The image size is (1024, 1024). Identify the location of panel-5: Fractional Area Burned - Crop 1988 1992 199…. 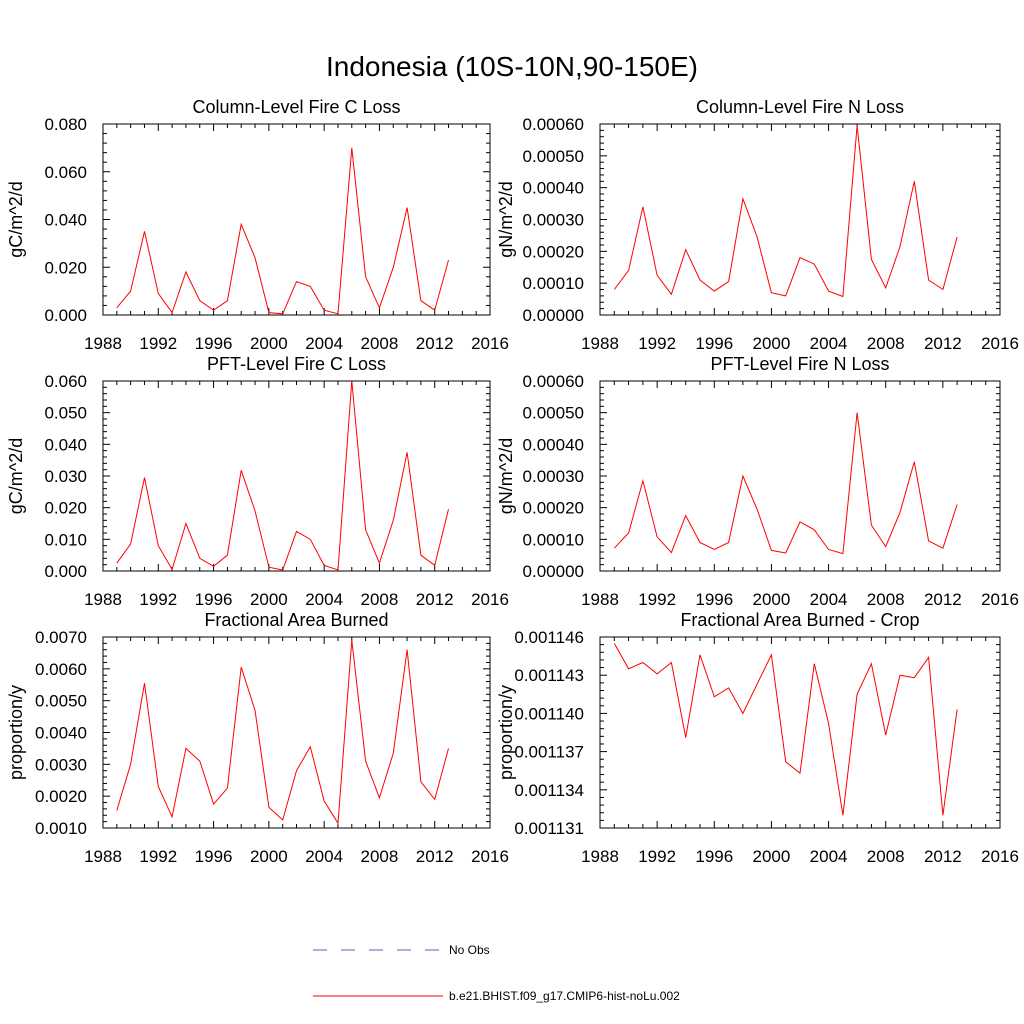
(757, 738).